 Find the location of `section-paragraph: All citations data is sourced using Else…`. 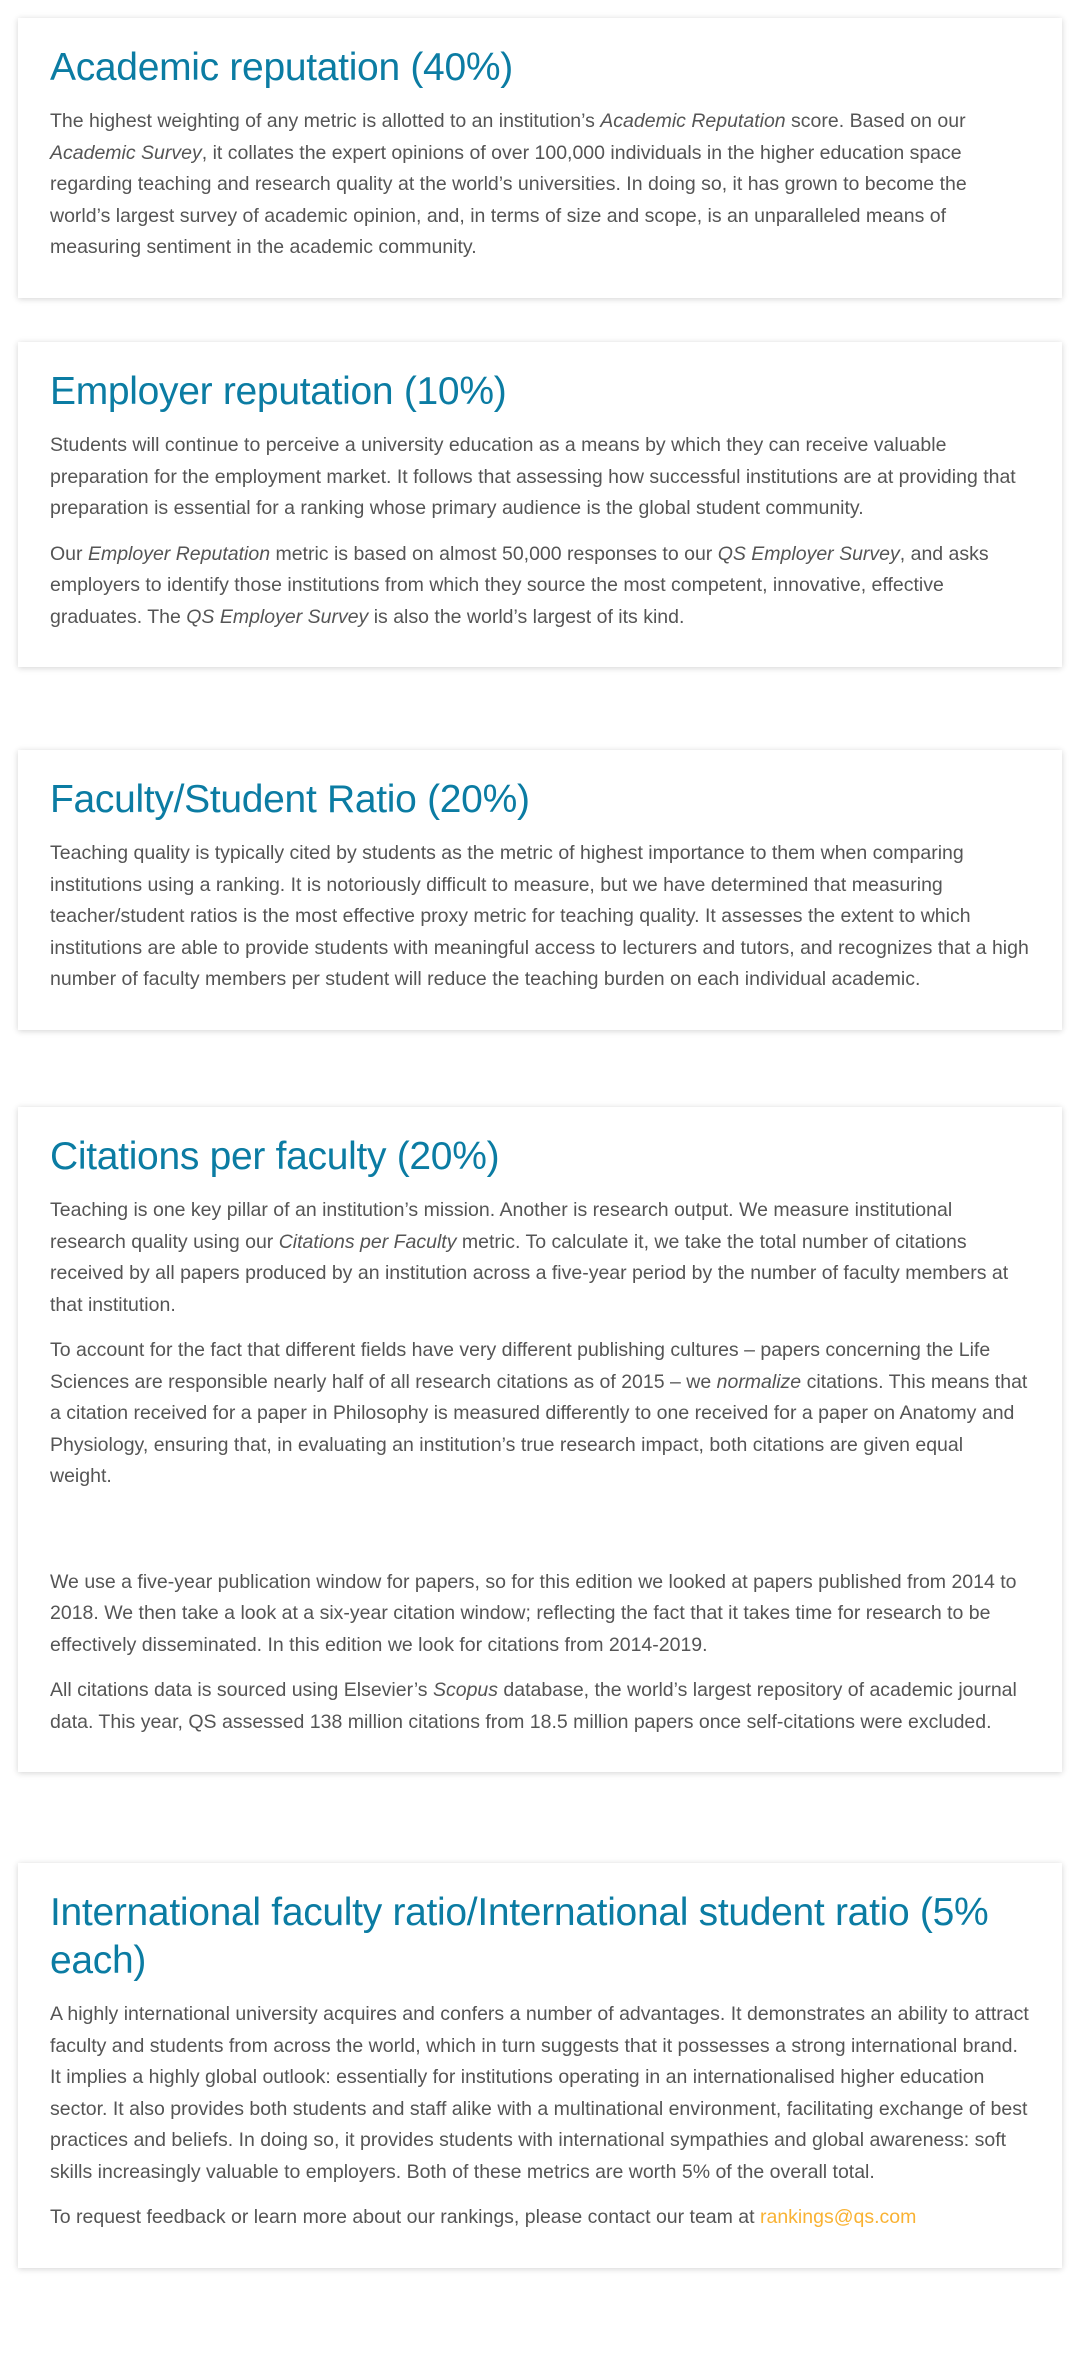

section-paragraph: All citations data is sourced using Else… is located at coordinates (540, 1706).